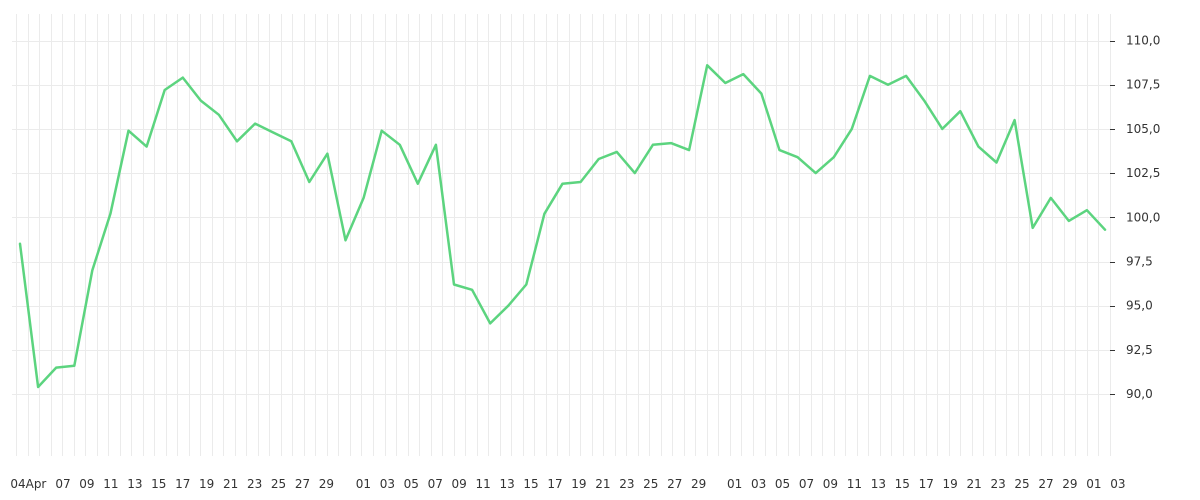 Image resolution: width=1200 pixels, height=500 pixels. I want to click on y-tick-label: 102,5, so click(1143, 173).